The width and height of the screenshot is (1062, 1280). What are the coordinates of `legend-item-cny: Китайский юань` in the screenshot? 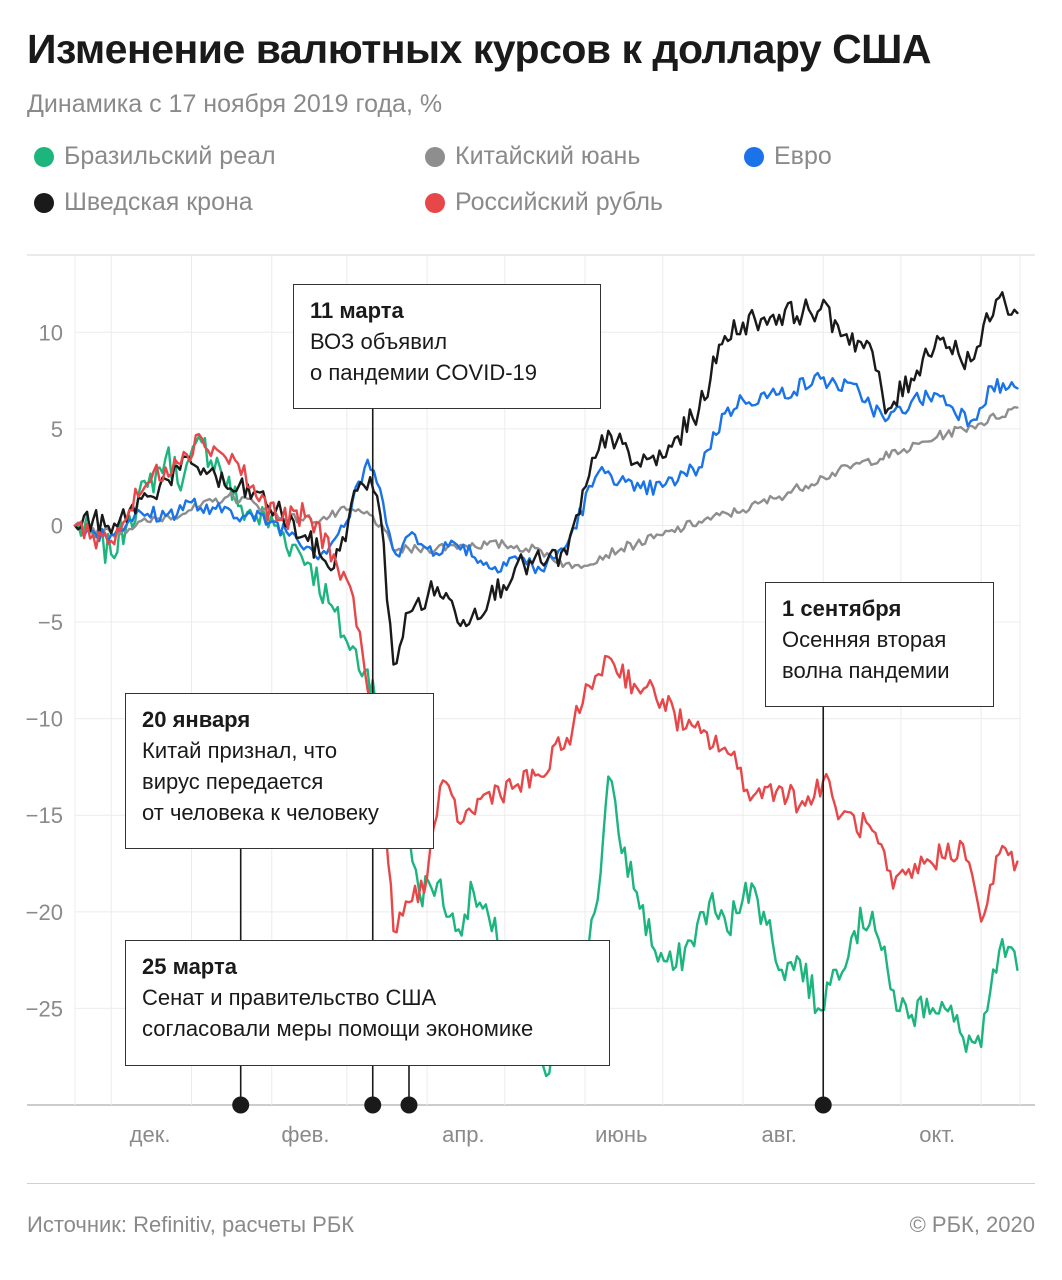 It's located at (532, 156).